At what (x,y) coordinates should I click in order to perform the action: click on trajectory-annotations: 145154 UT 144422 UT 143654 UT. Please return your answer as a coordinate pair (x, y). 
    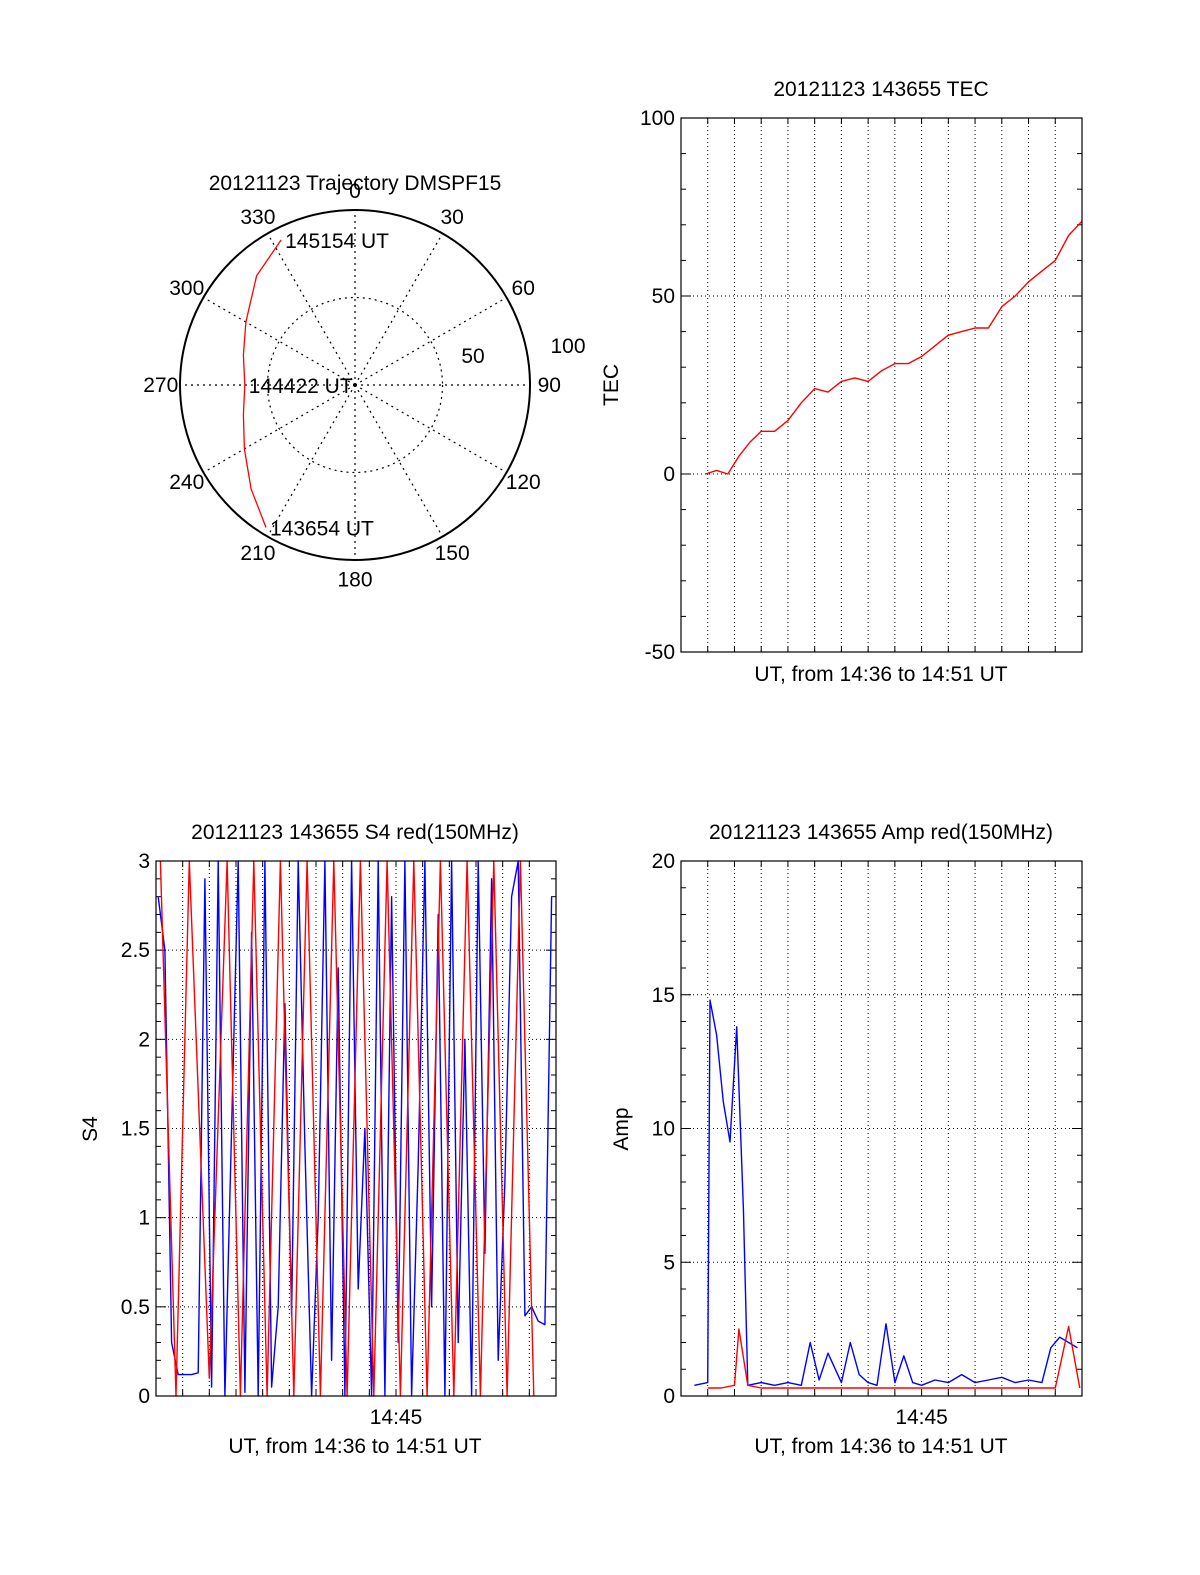
    Looking at the image, I should click on (319, 385).